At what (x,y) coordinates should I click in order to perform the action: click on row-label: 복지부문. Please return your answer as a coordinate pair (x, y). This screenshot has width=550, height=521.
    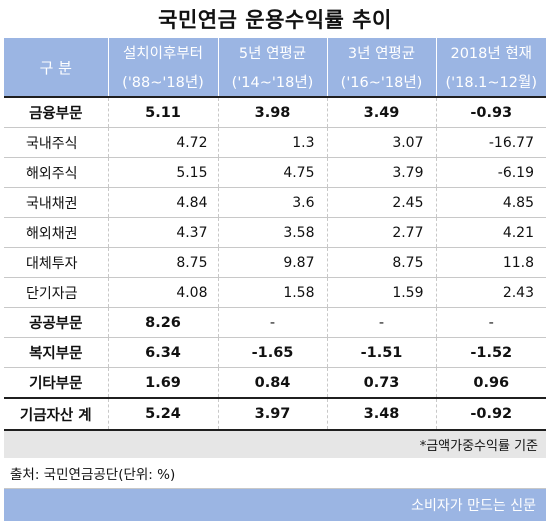
    Looking at the image, I should click on (56, 353).